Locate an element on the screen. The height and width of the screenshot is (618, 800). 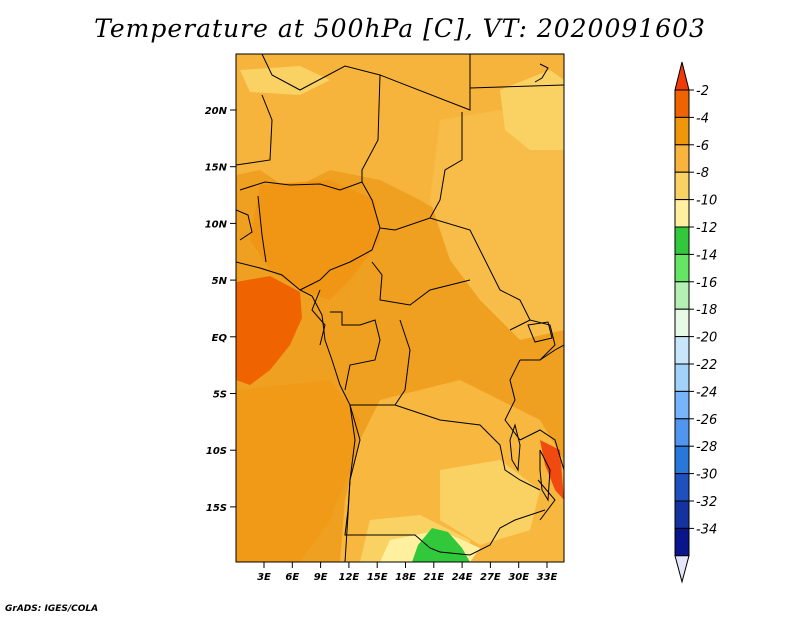
lat-label: 20N is located at coordinates (216, 111).